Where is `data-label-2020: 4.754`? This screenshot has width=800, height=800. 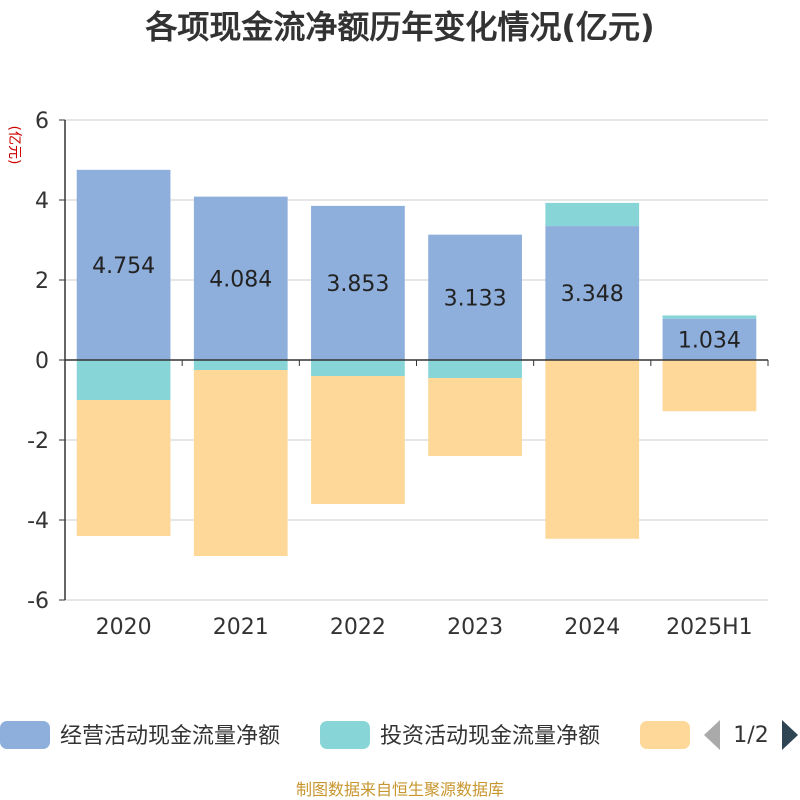 data-label-2020: 4.754 is located at coordinates (123, 266).